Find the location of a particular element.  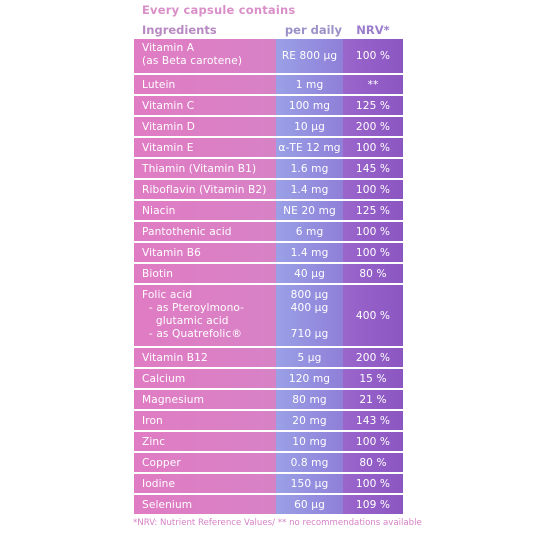

daily-dose: 1.6 mg is located at coordinates (309, 169).